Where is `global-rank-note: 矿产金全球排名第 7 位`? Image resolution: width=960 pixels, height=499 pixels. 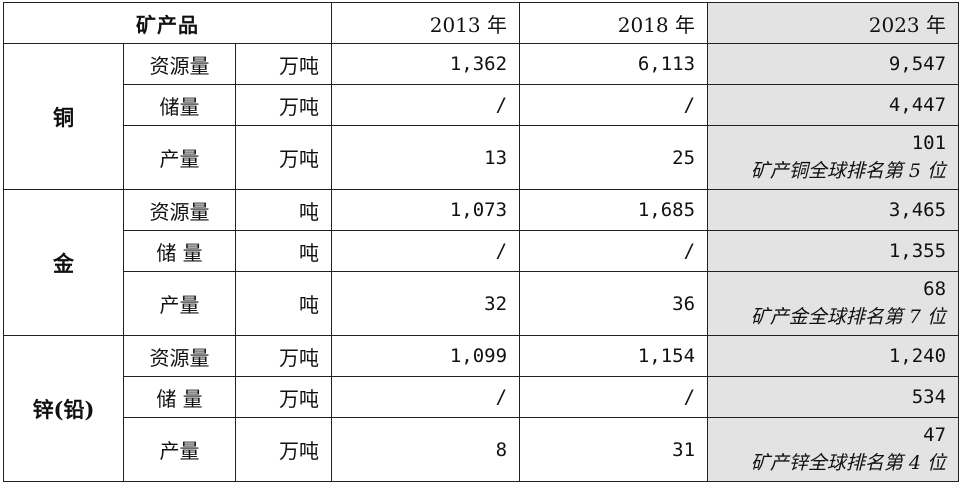 global-rank-note: 矿产金全球排名第 7 位 is located at coordinates (848, 317).